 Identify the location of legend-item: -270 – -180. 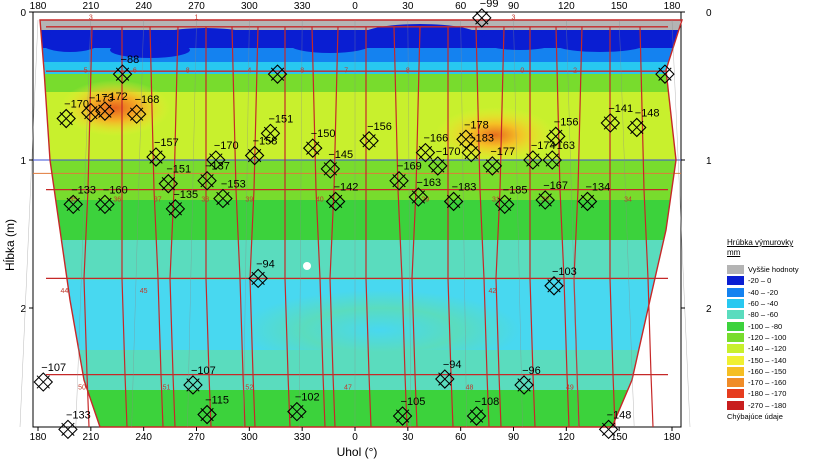
(770, 405).